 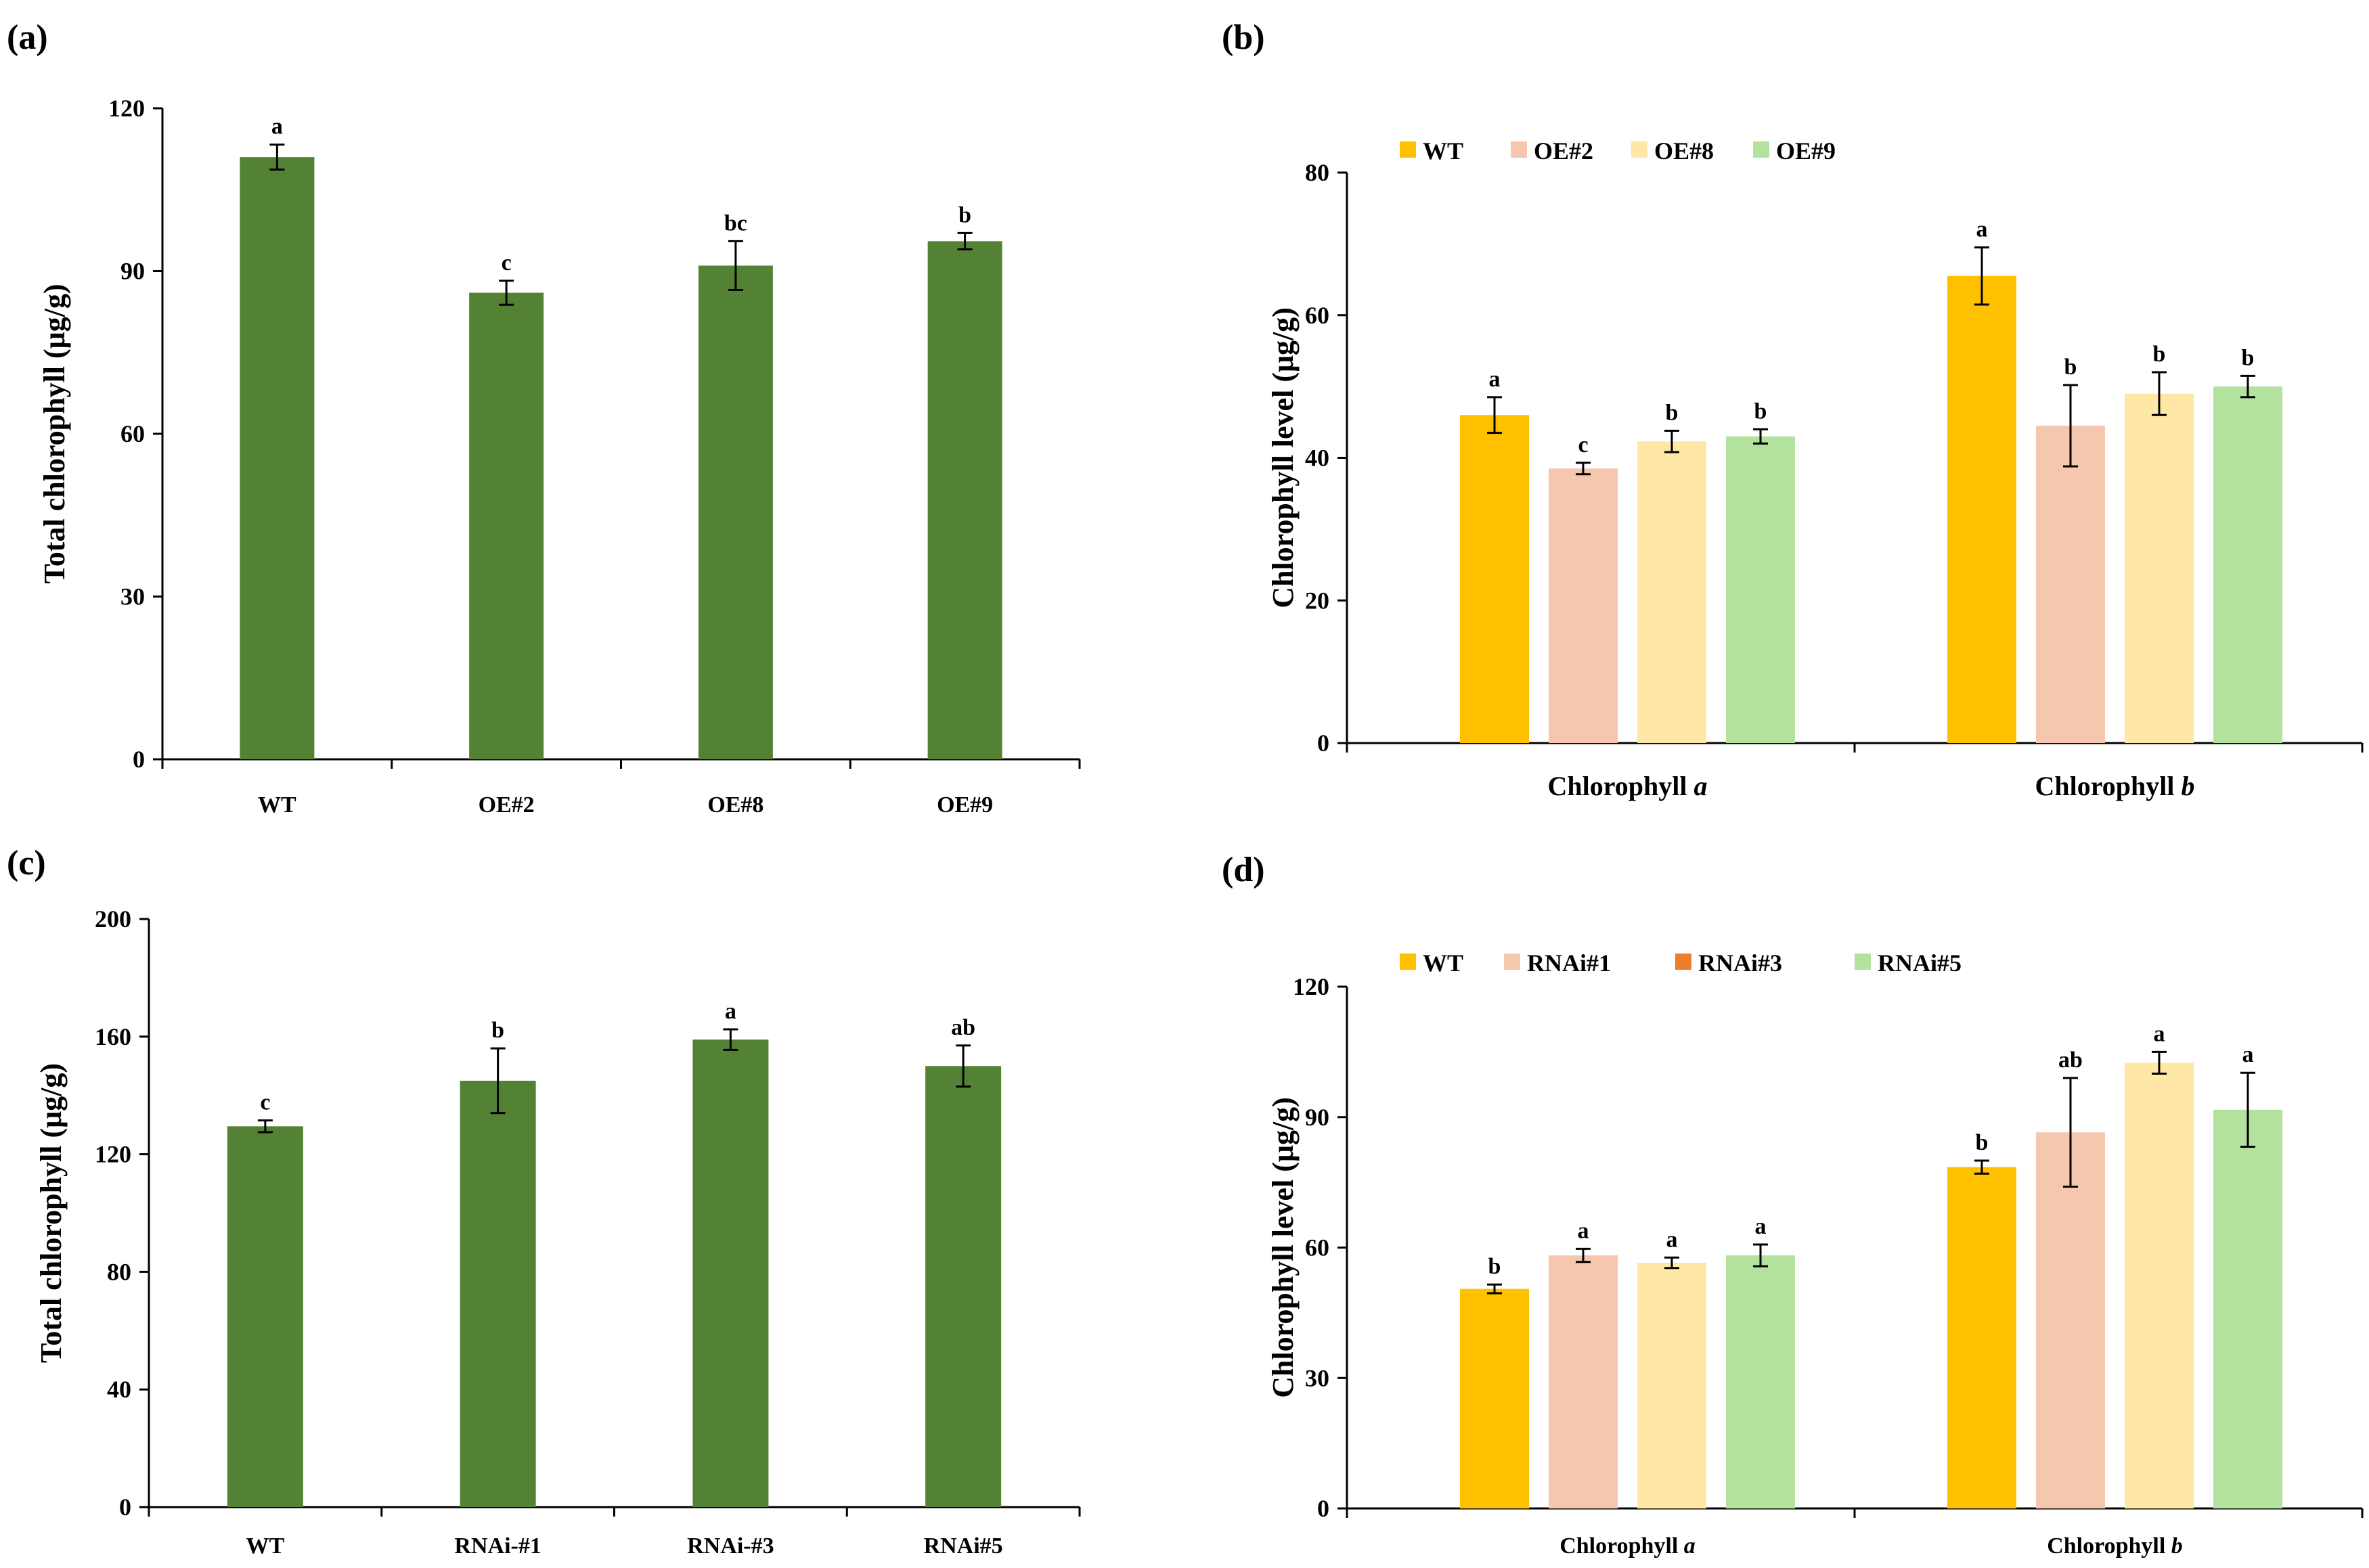 What do you see at coordinates (1323, 743) in the screenshot?
I see `y-tick-label-b: 0` at bounding box center [1323, 743].